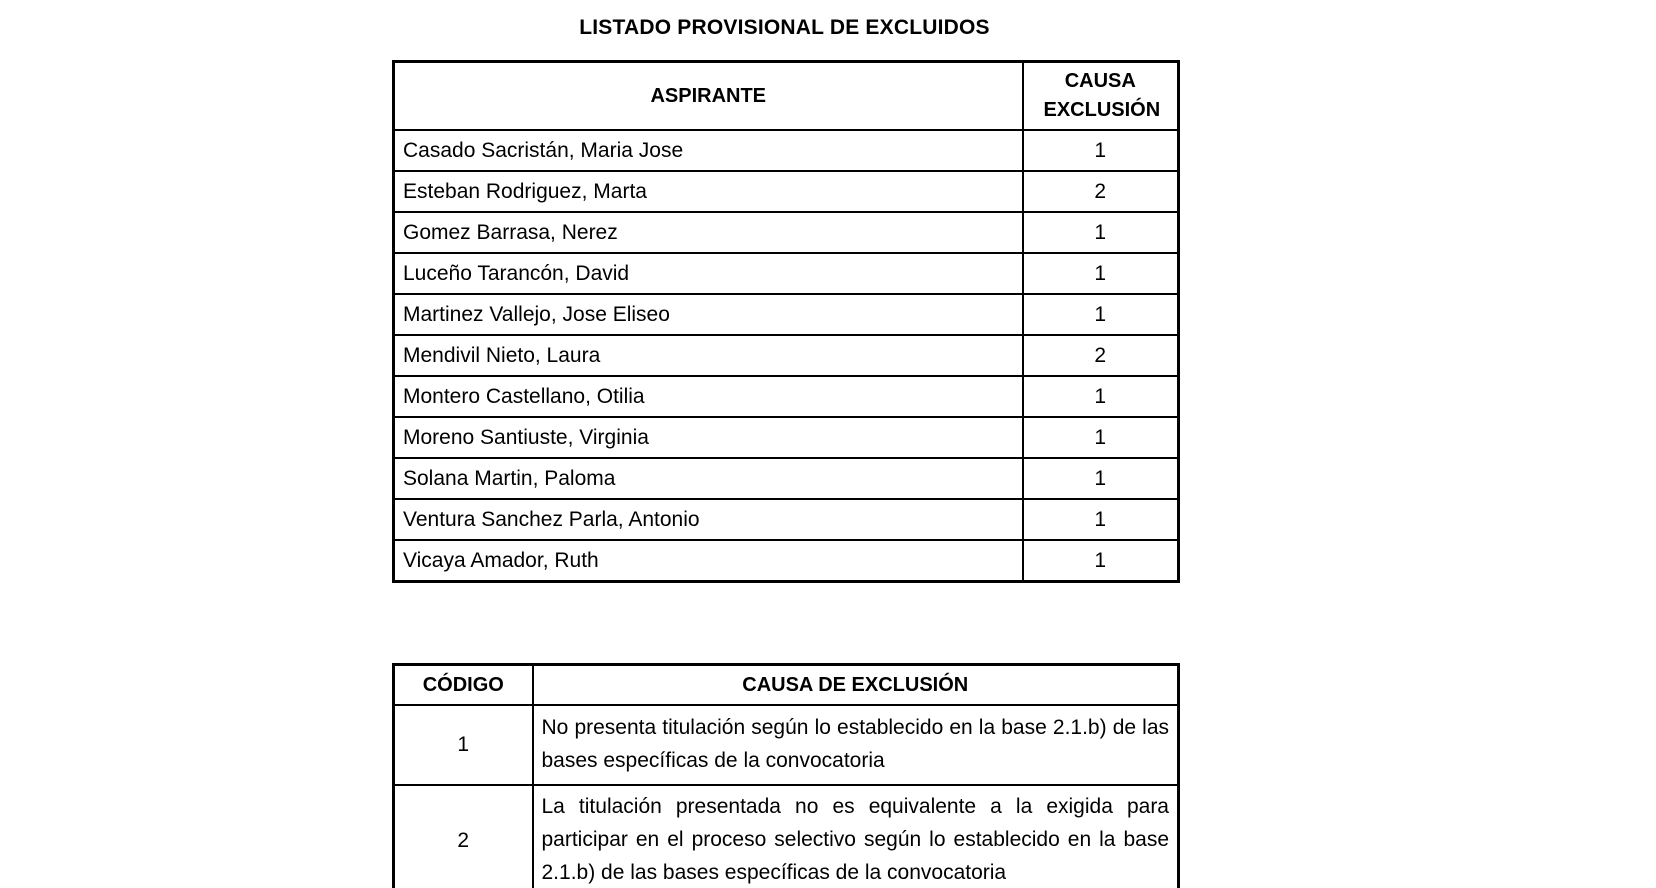  What do you see at coordinates (463, 836) in the screenshot?
I see `code-value: 2` at bounding box center [463, 836].